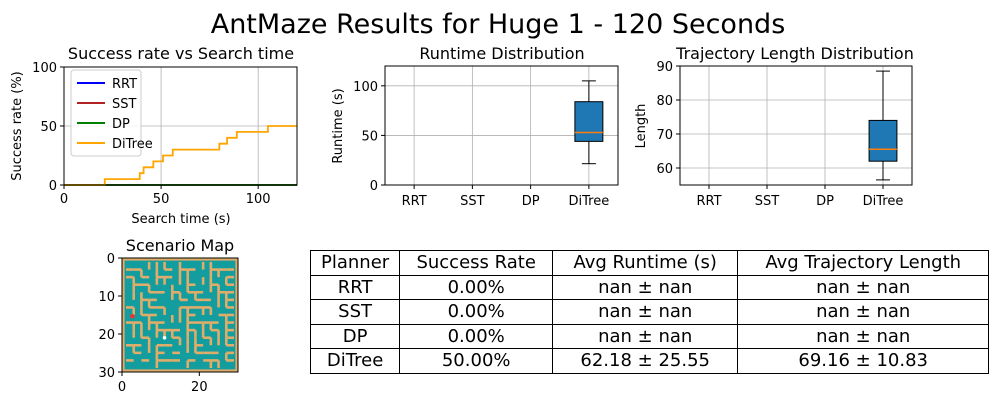 This screenshot has height=408, width=997. I want to click on table-row: SST 0.00% nan ± nan nan ± nan, so click(649, 312).